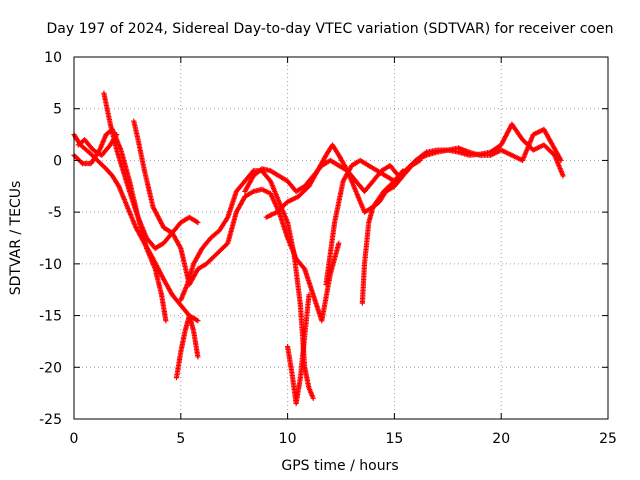  I want to click on x-tick-label: 15, so click(394, 439).